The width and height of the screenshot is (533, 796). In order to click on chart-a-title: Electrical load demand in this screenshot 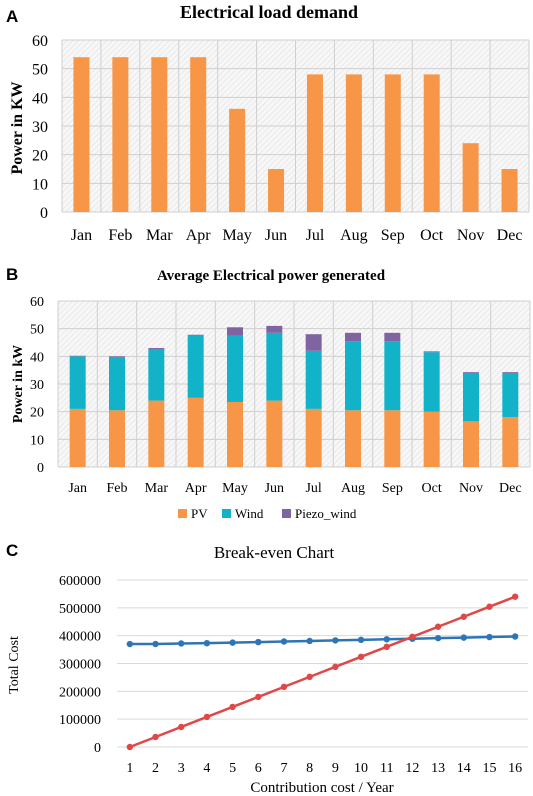, I will do `click(269, 12)`.